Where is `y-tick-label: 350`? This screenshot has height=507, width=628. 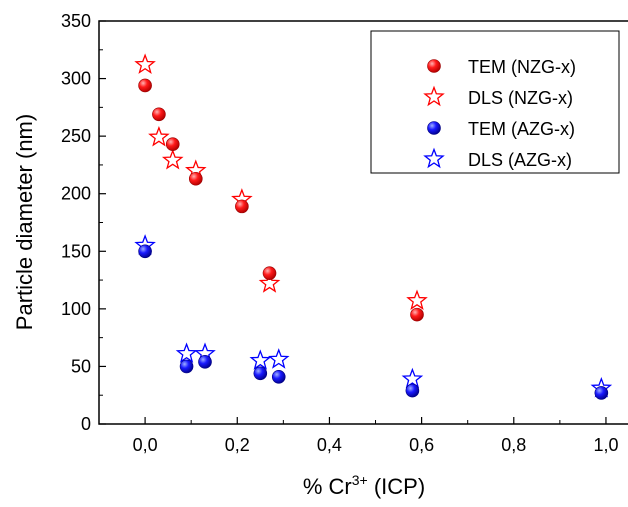
y-tick-label: 350 is located at coordinates (76, 21).